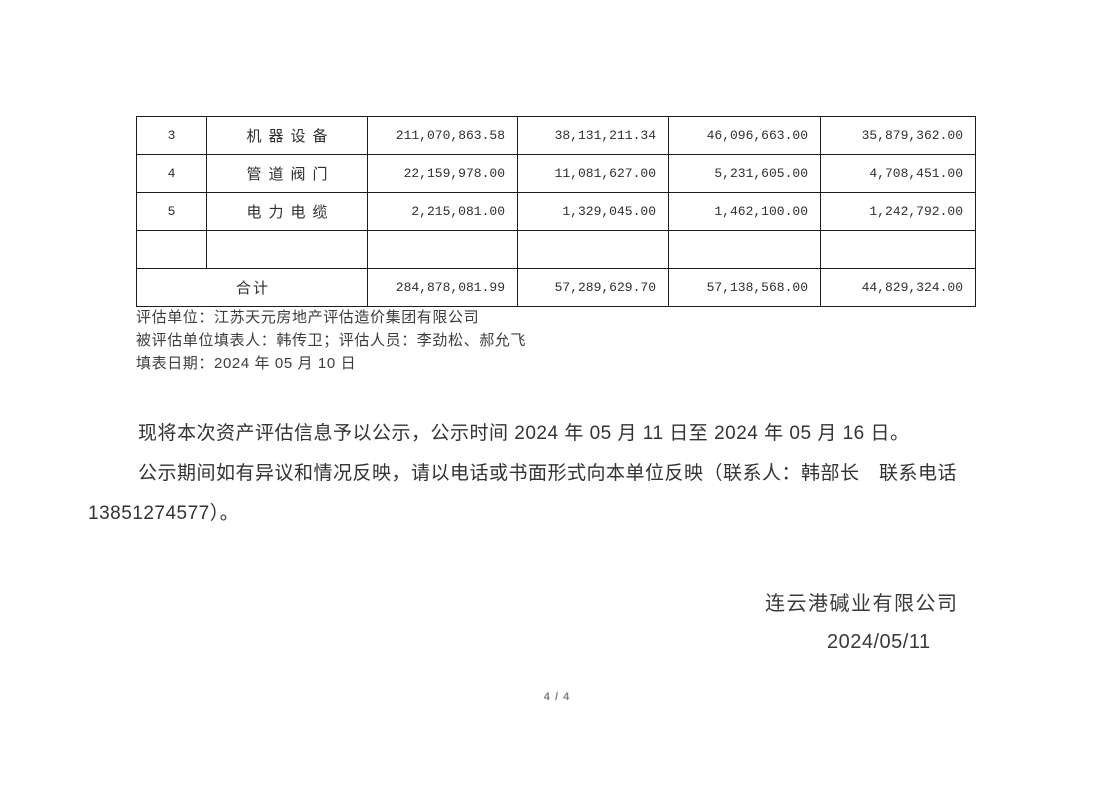 This screenshot has height=787, width=1119. I want to click on signature-company-name: 连云港碱业有限公司, so click(862, 604).